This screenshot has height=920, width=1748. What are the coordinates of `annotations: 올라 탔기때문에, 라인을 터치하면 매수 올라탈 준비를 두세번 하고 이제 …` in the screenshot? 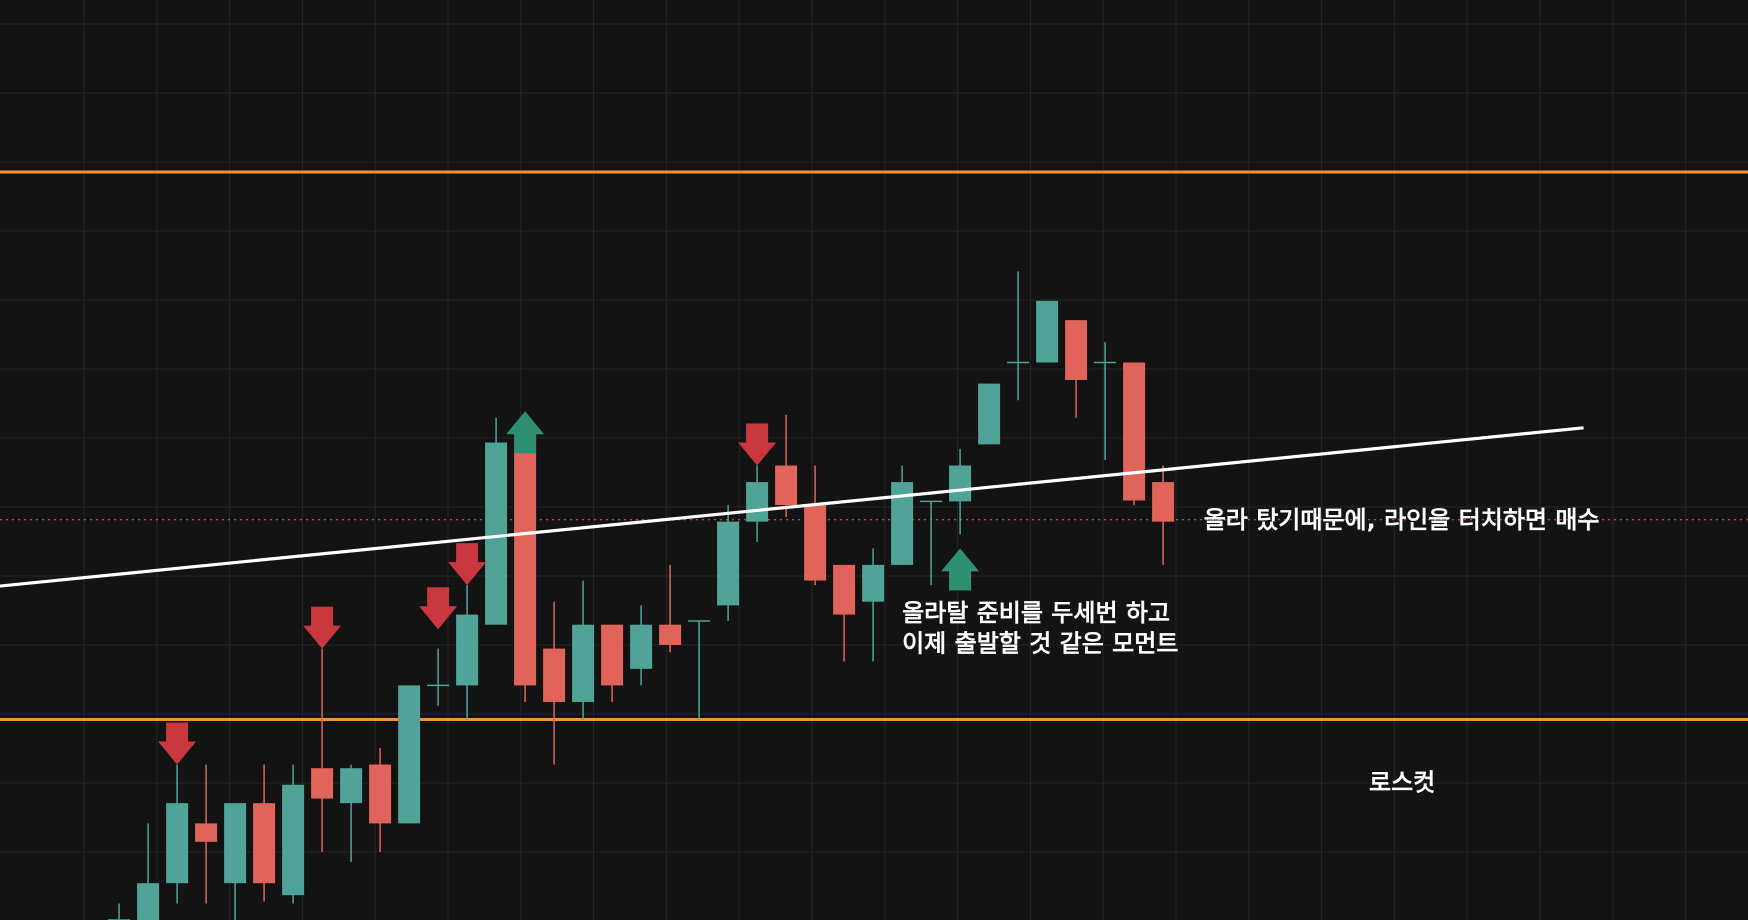 It's located at (1250, 651).